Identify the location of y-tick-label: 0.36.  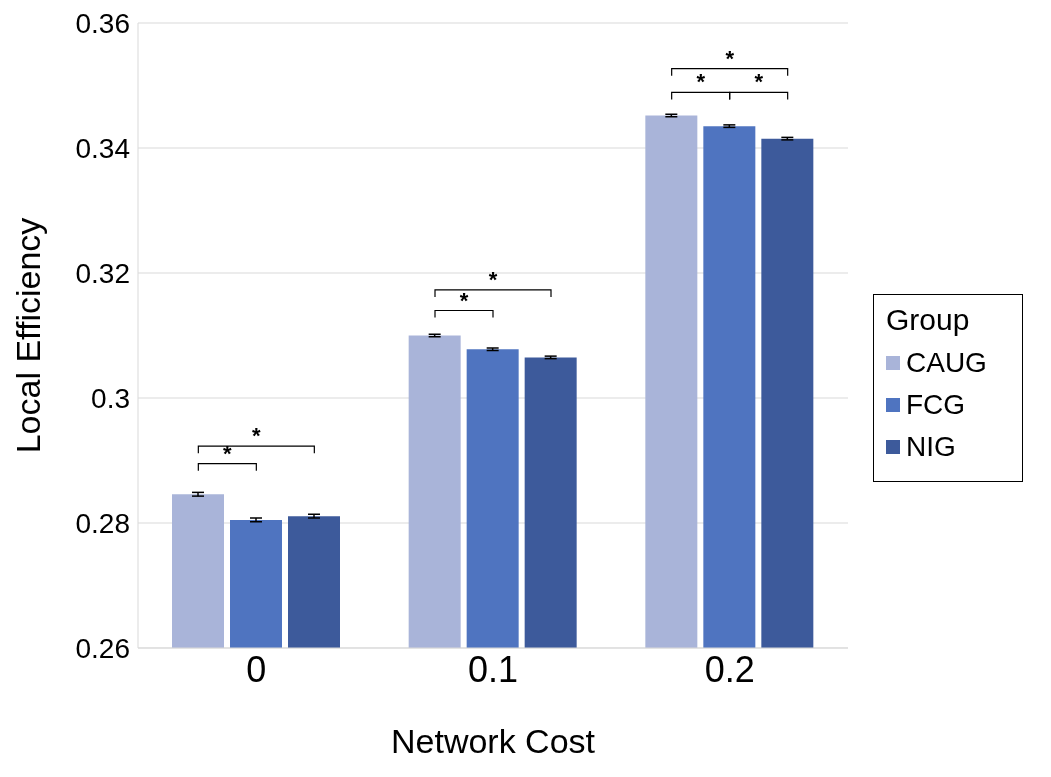
(102, 23).